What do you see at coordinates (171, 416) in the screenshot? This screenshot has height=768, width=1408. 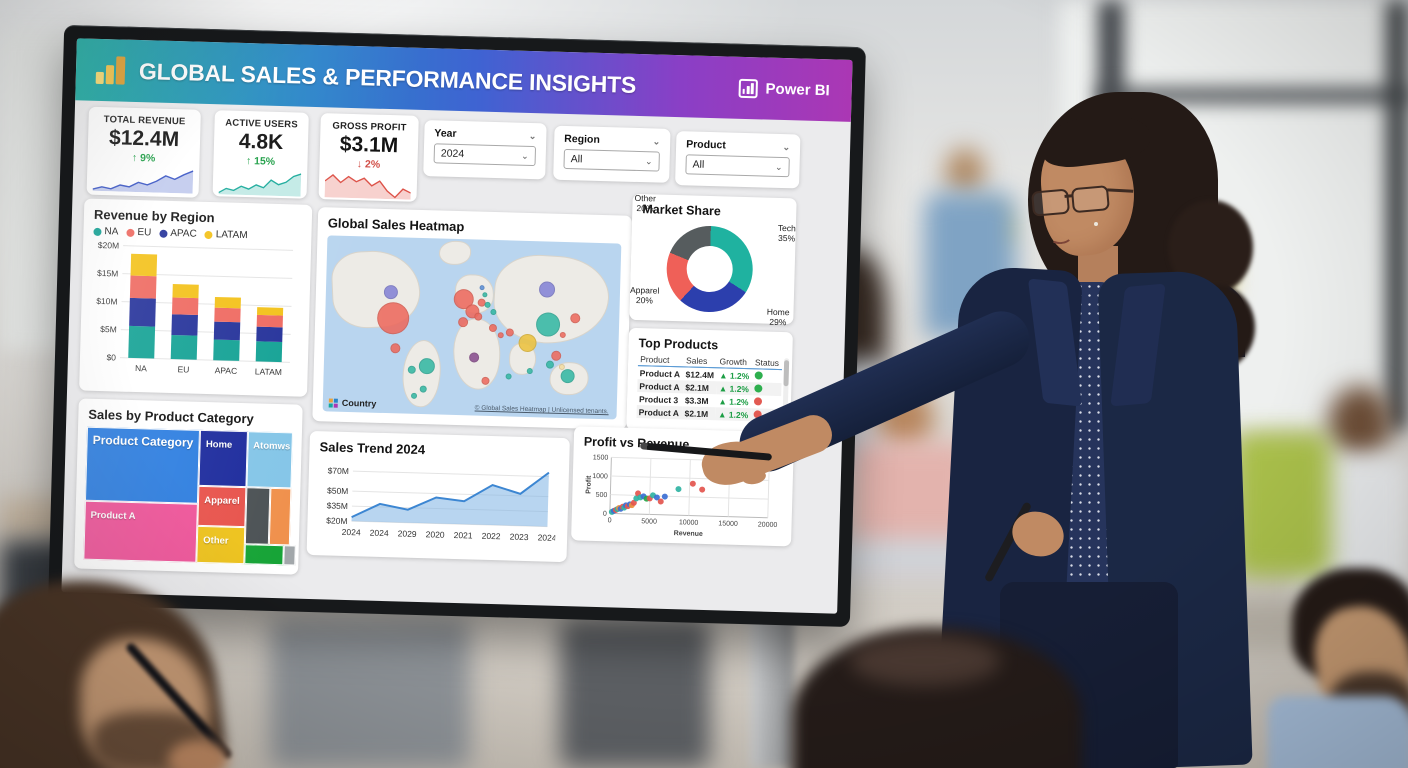 I see `chart-title: Sales by Product Category` at bounding box center [171, 416].